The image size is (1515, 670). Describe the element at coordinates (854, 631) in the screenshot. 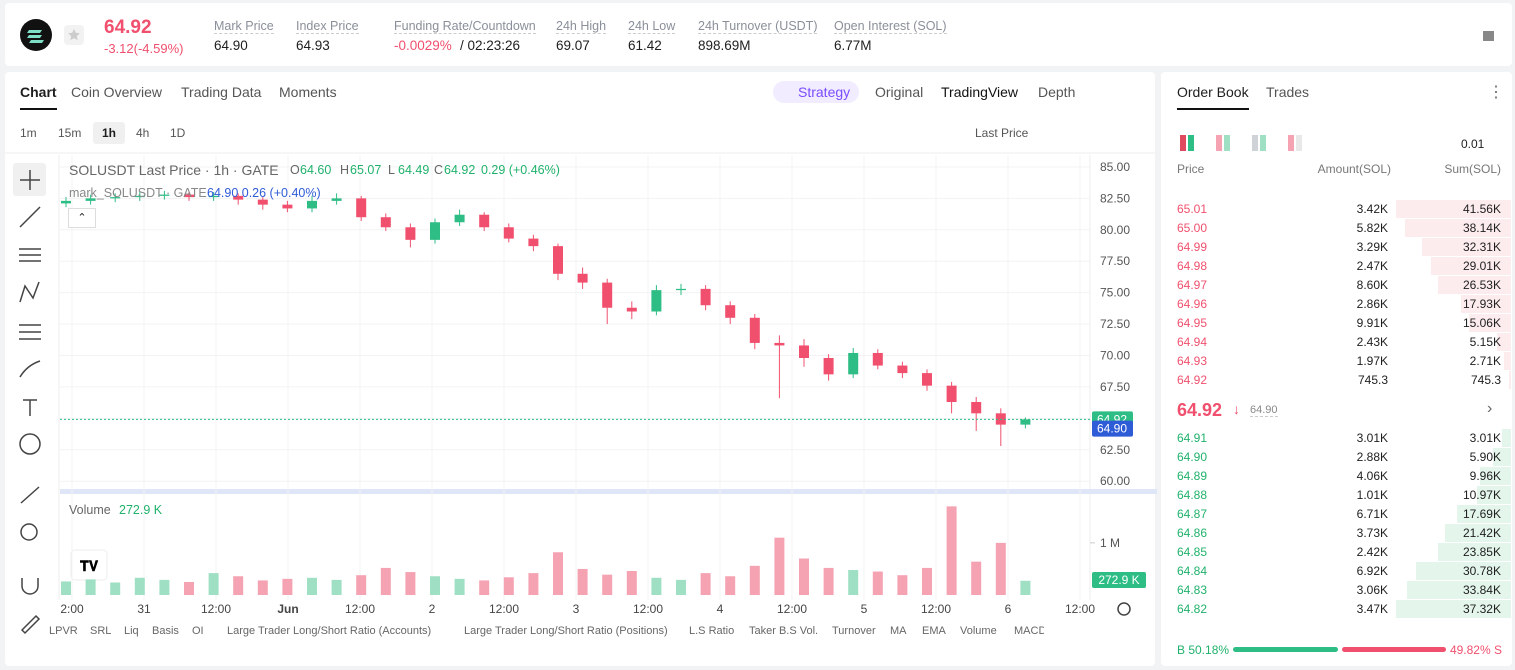

I see `indicator-tab: Turnover` at that location.